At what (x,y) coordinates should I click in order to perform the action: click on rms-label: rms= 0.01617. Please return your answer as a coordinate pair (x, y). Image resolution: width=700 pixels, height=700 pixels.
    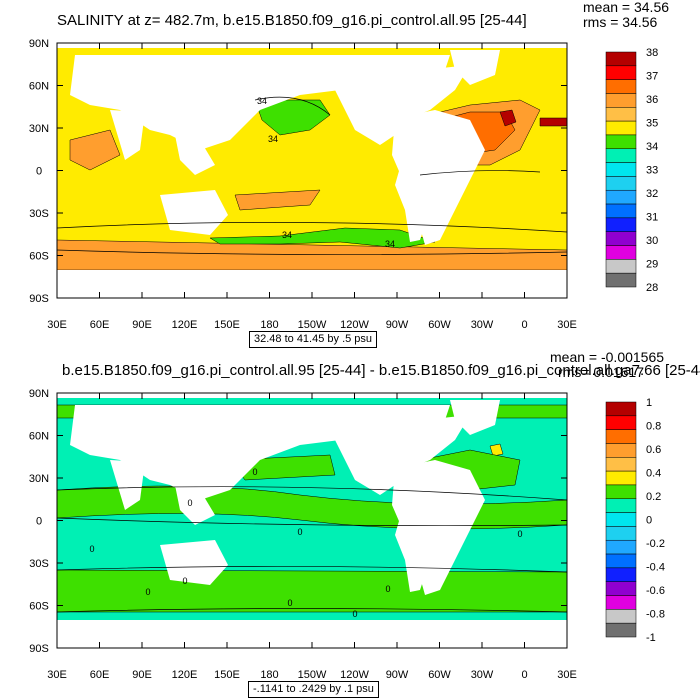
    Looking at the image, I should click on (601, 372).